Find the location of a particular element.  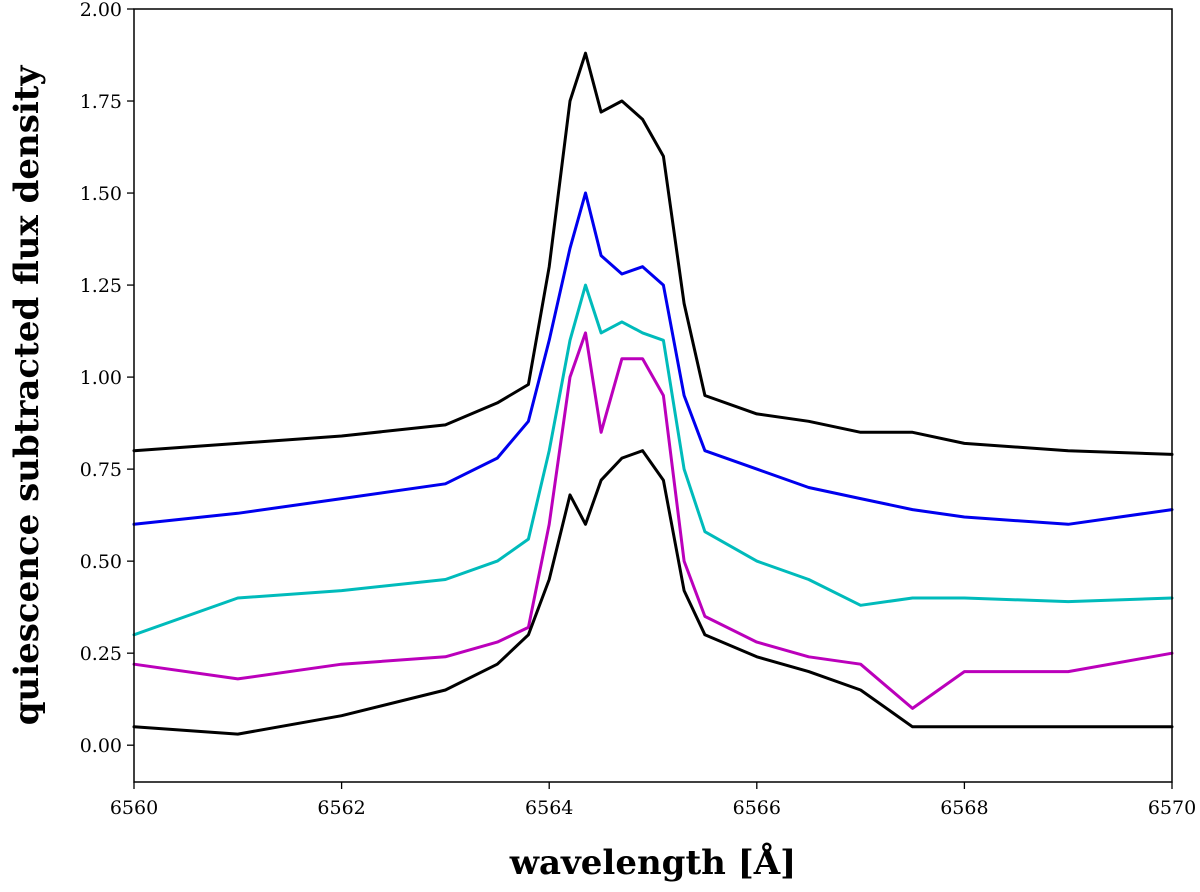

y-tick-label: 0.25 is located at coordinates (101, 654).